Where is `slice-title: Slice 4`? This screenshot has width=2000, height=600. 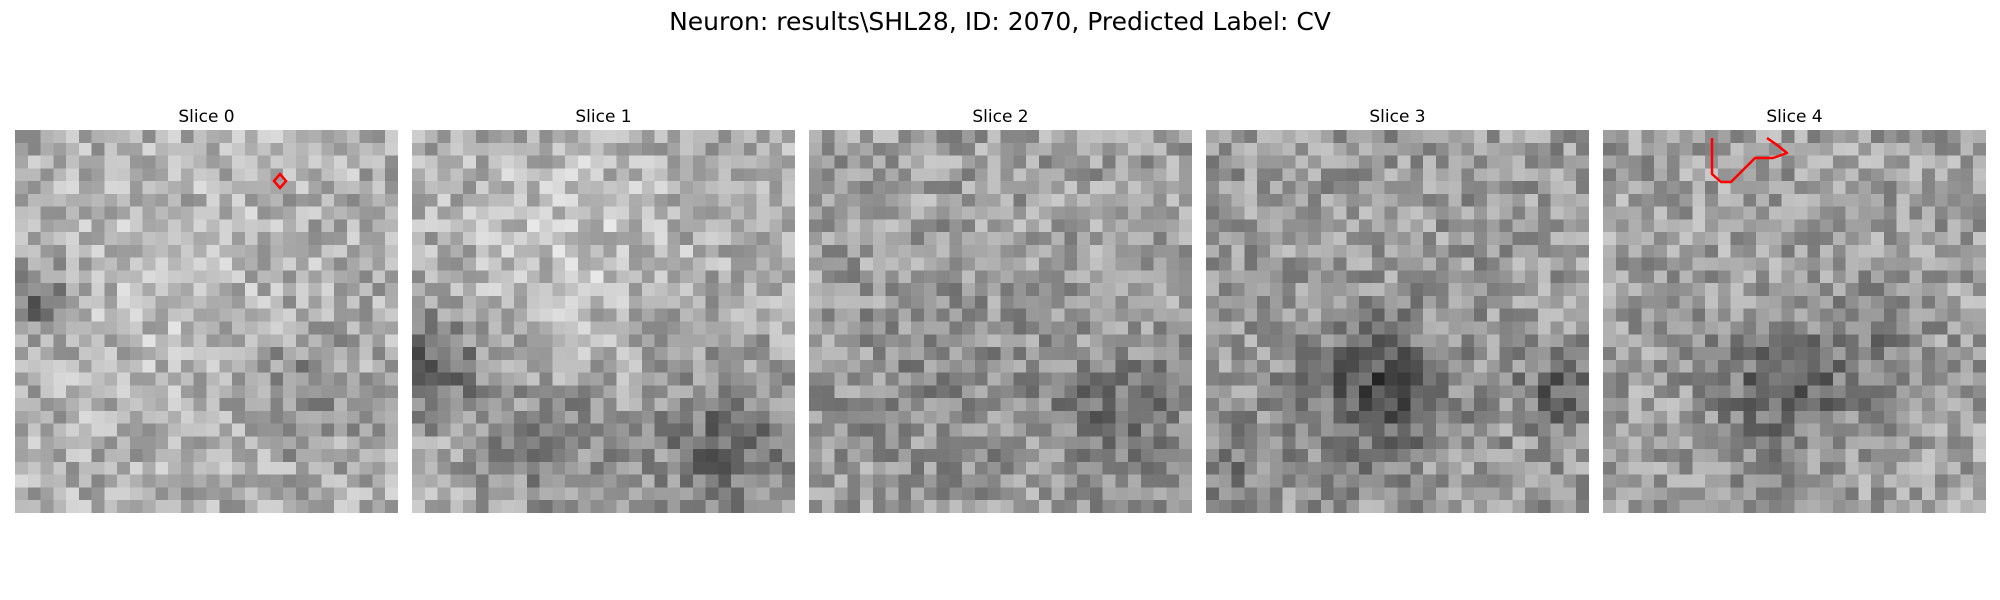 slice-title: Slice 4 is located at coordinates (1794, 117).